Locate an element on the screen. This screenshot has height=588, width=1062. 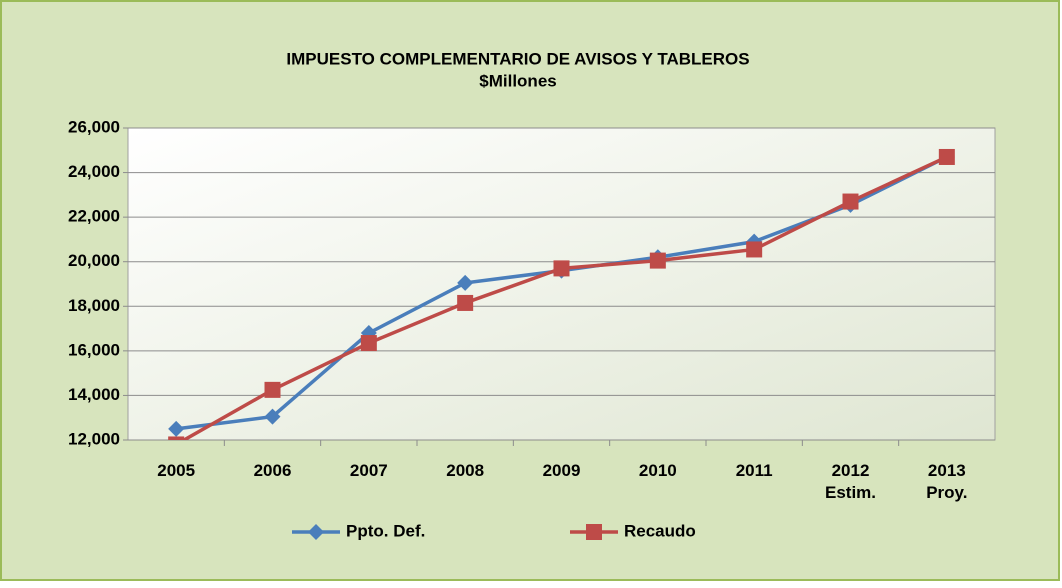
legend-label: Ppto. Def. is located at coordinates (385, 530).